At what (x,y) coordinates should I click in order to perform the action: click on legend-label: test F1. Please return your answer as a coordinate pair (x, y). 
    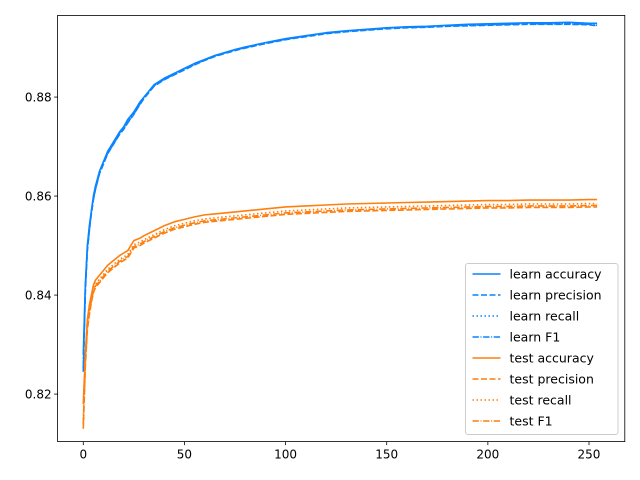
    Looking at the image, I should click on (531, 421).